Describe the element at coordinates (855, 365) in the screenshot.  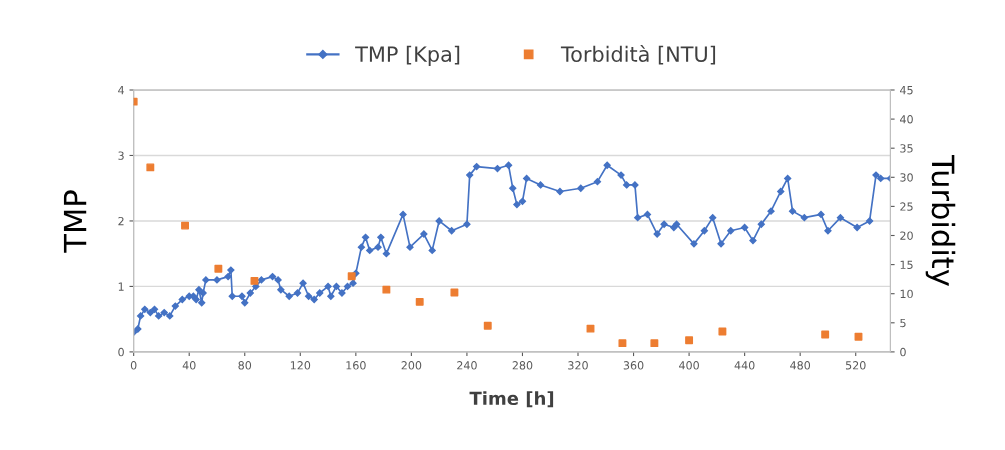
I see `x-tick-label: 520` at that location.